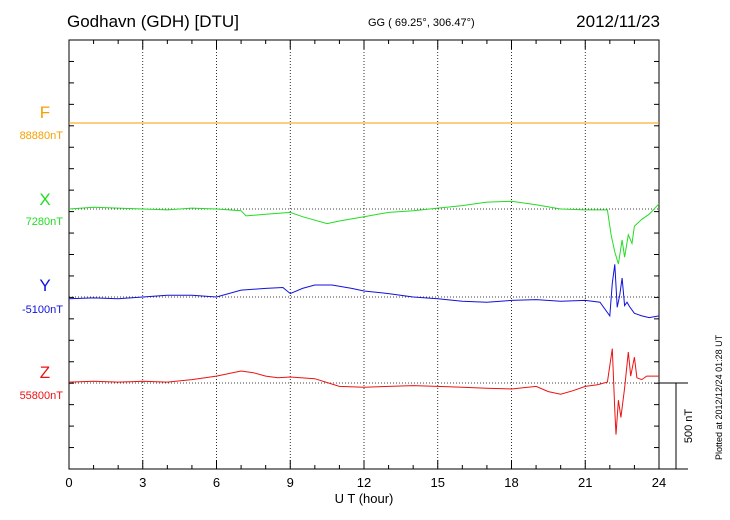 The image size is (730, 520). I want to click on series-z-label: Z, so click(45, 372).